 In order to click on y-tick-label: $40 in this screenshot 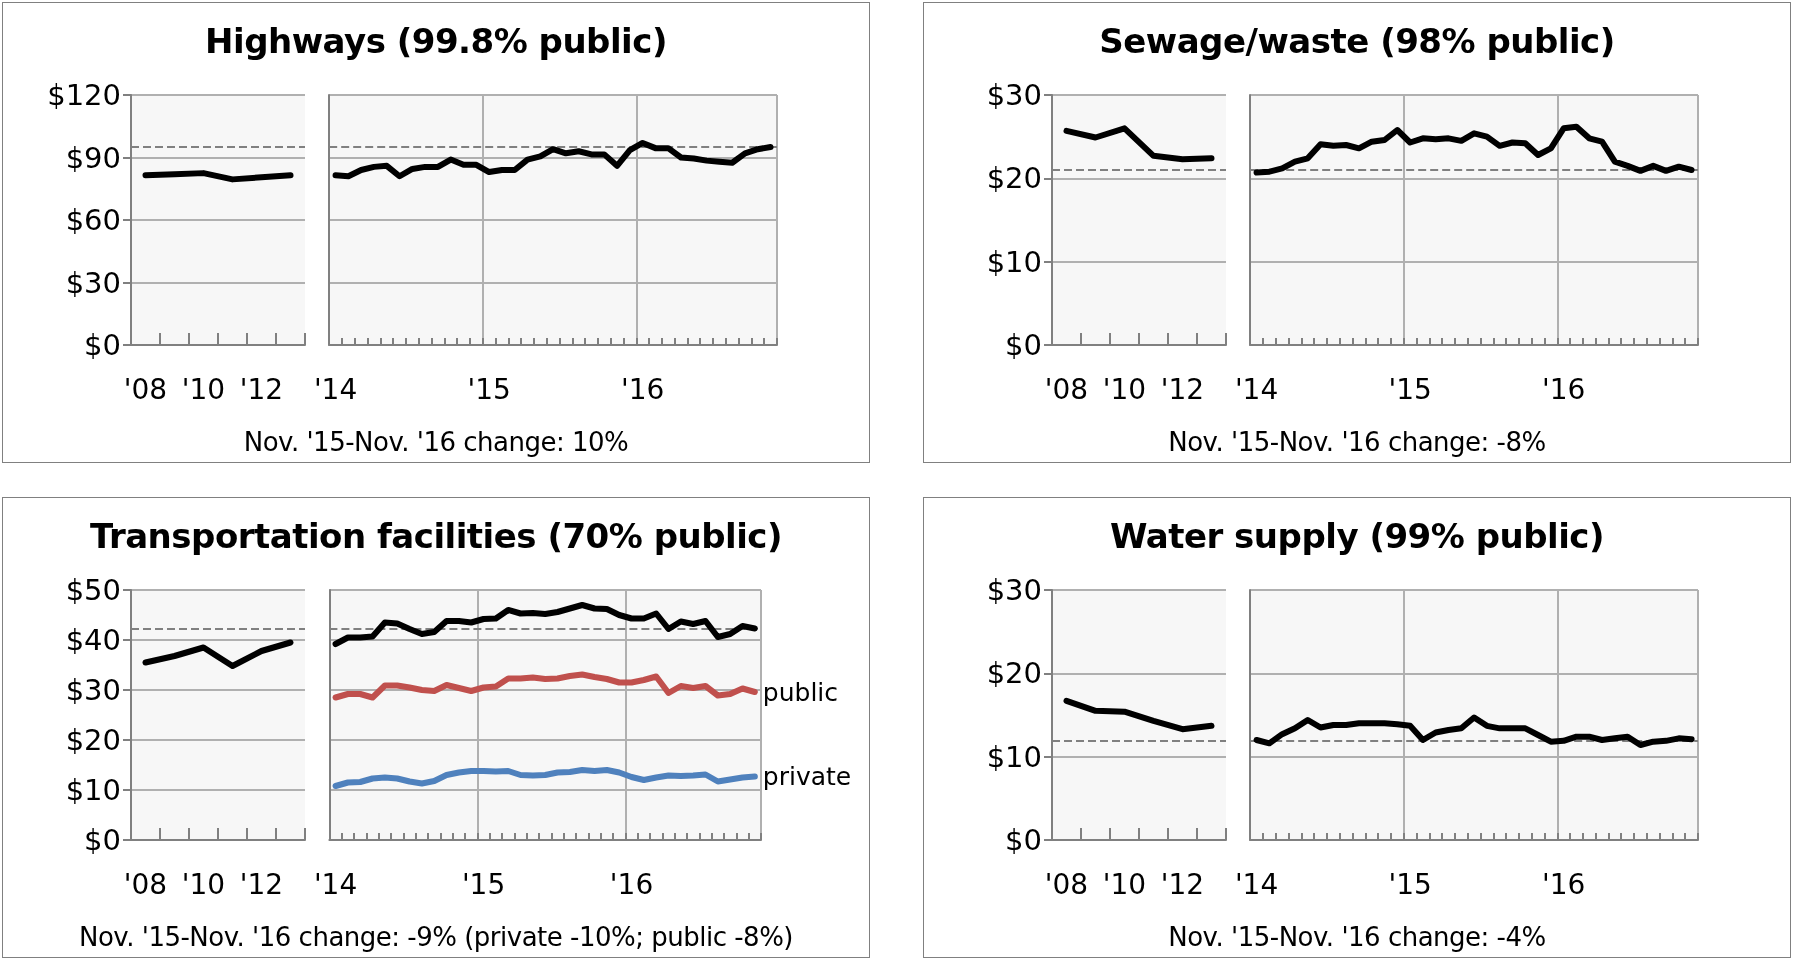, I will do `click(93, 640)`.